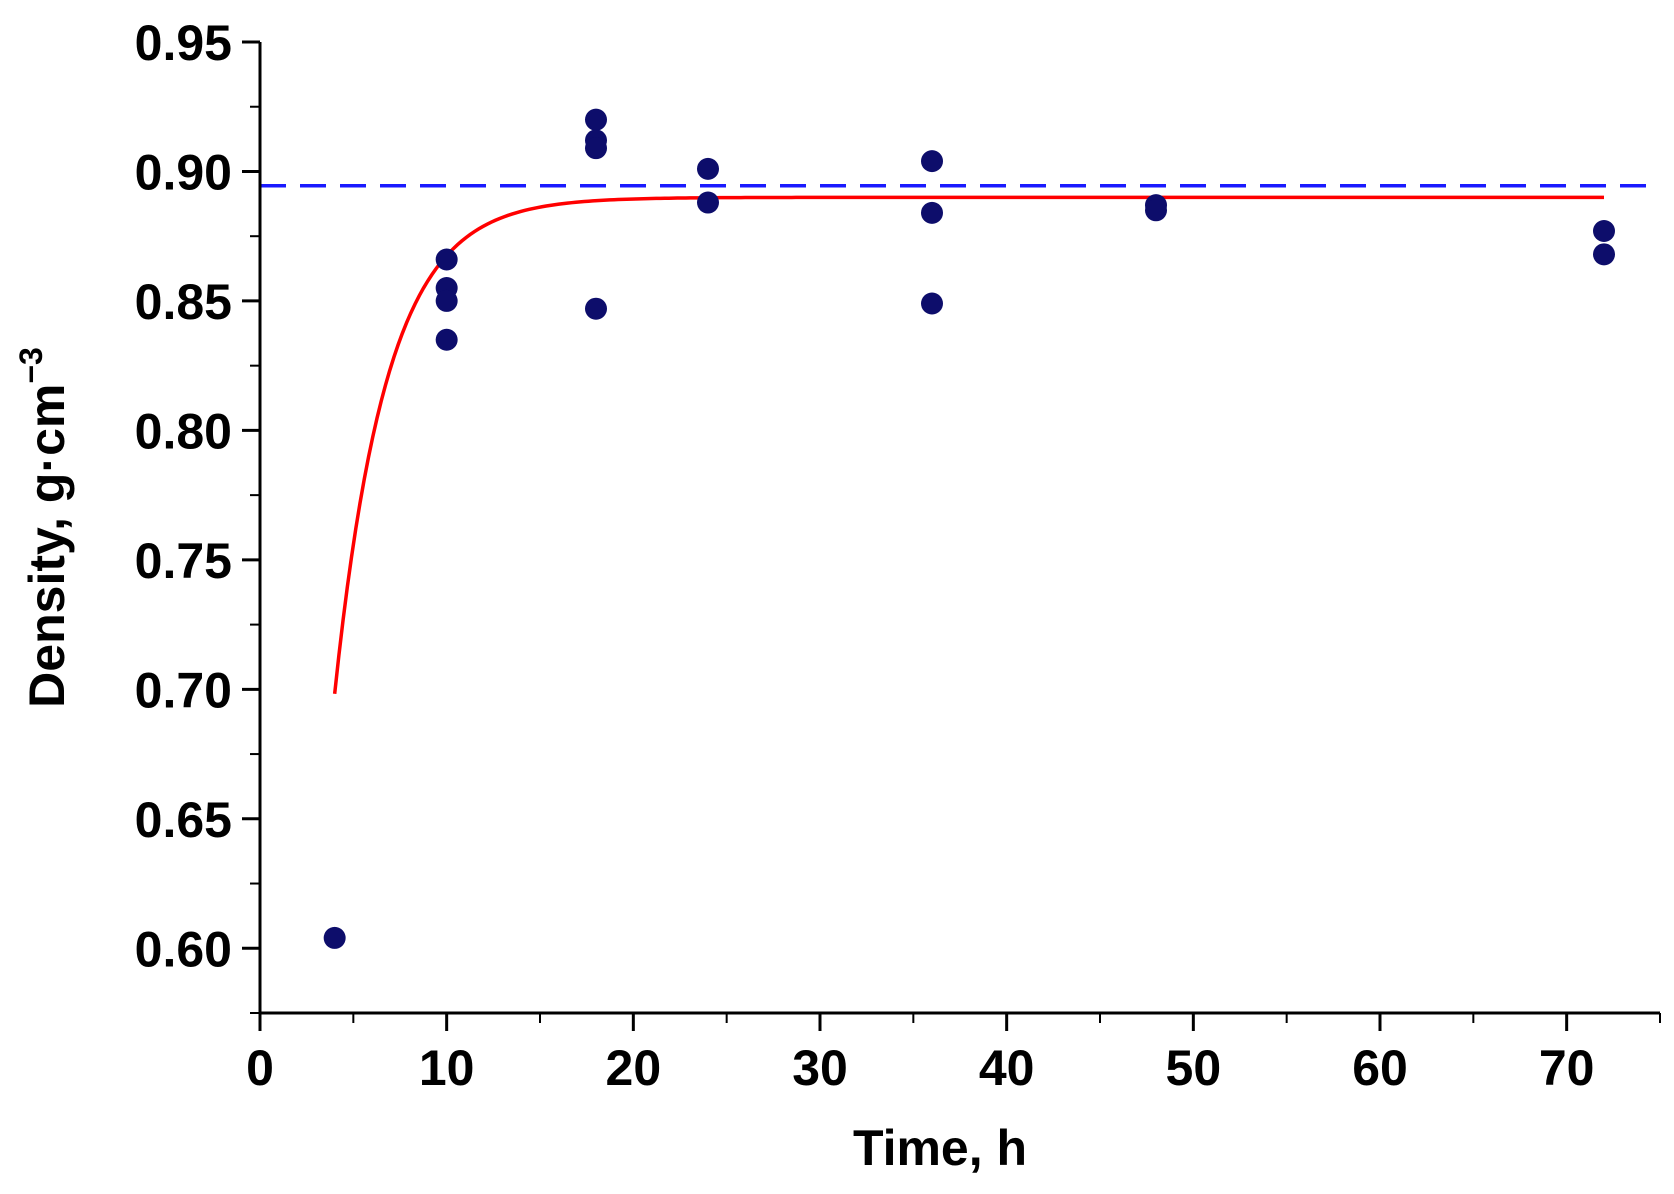 Image resolution: width=1674 pixels, height=1194 pixels. Describe the element at coordinates (634, 1068) in the screenshot. I see `x-tick-label: 20` at that location.